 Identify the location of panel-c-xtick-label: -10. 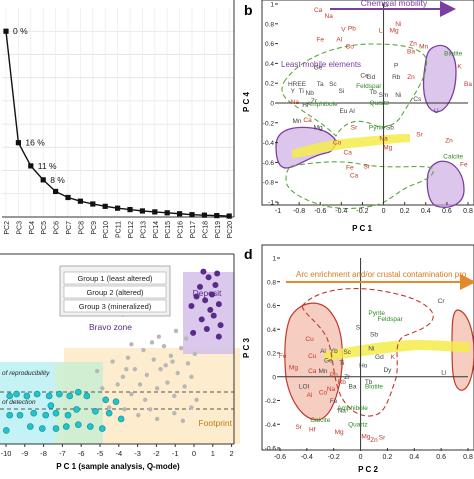
(6, 453).